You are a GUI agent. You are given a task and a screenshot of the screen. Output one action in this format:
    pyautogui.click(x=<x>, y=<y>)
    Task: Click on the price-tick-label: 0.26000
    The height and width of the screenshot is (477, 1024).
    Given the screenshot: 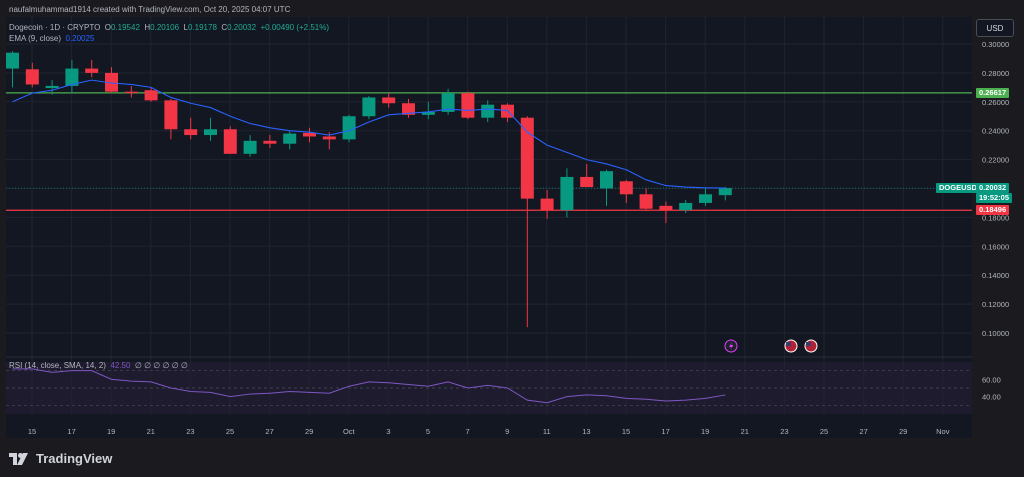 What is the action you would take?
    pyautogui.click(x=995, y=102)
    